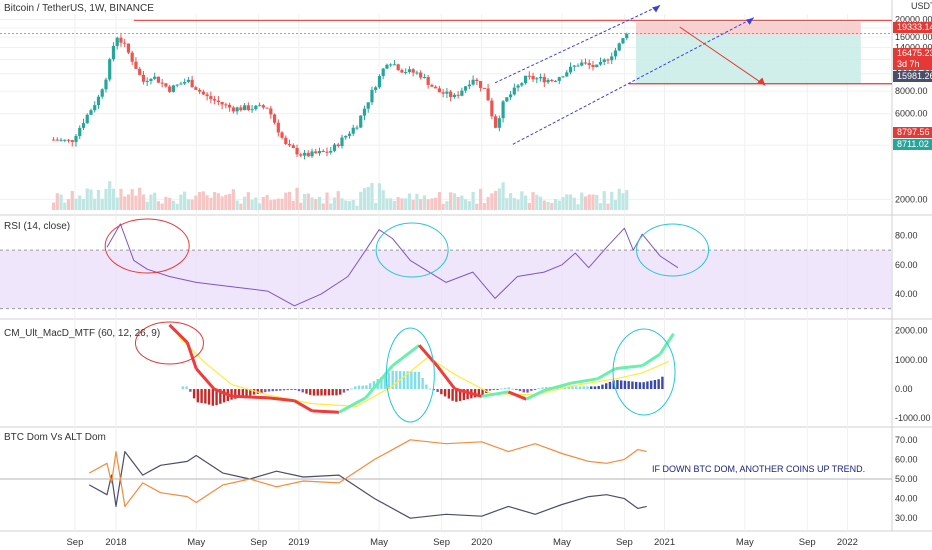 This screenshot has height=550, width=932. I want to click on macd-circle-annotation, so click(644, 372).